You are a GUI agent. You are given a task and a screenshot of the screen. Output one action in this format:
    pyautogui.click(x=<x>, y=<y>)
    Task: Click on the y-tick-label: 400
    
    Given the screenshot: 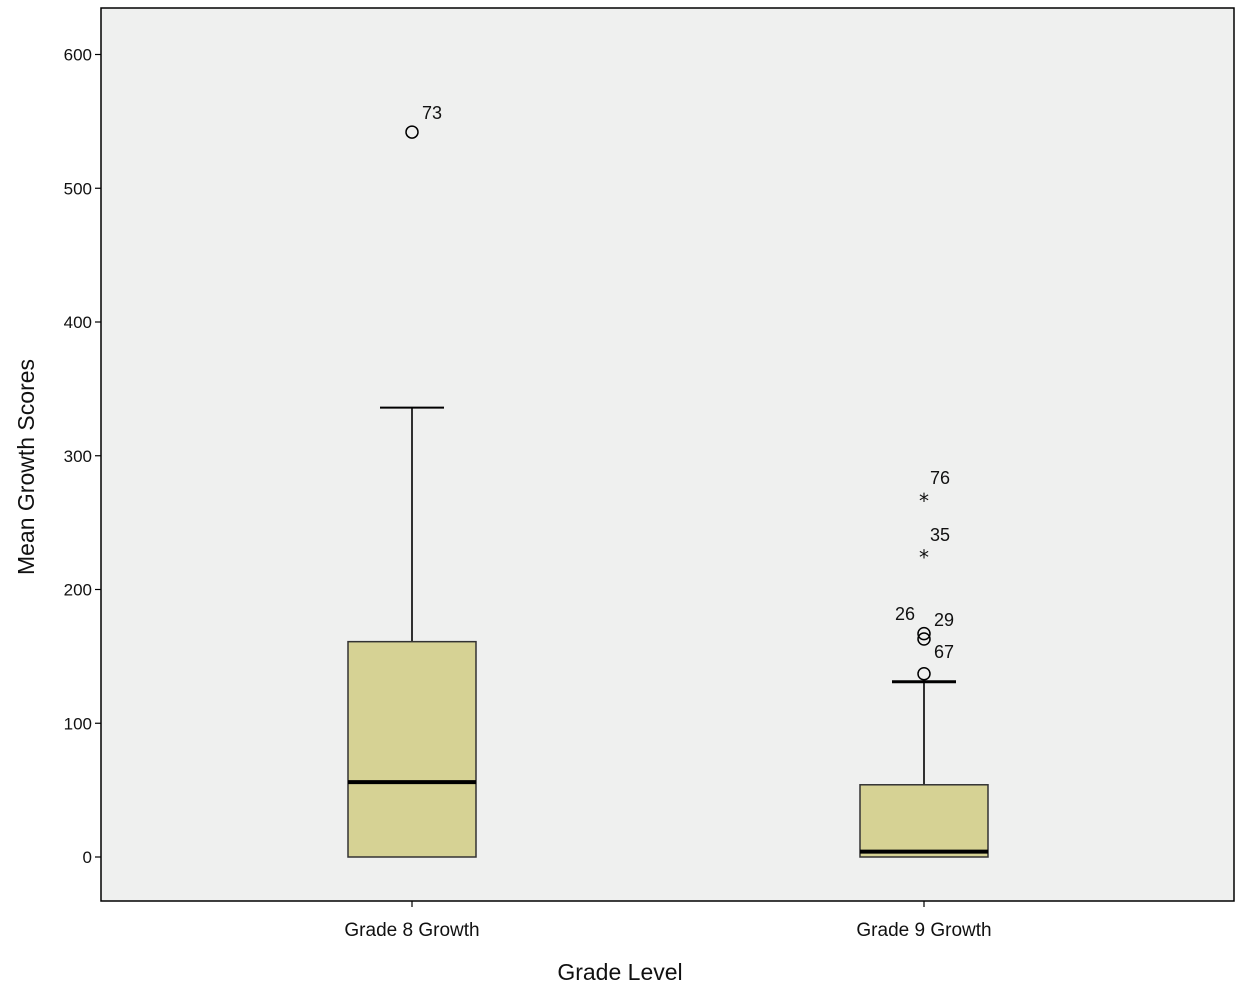 What is the action you would take?
    pyautogui.click(x=78, y=322)
    